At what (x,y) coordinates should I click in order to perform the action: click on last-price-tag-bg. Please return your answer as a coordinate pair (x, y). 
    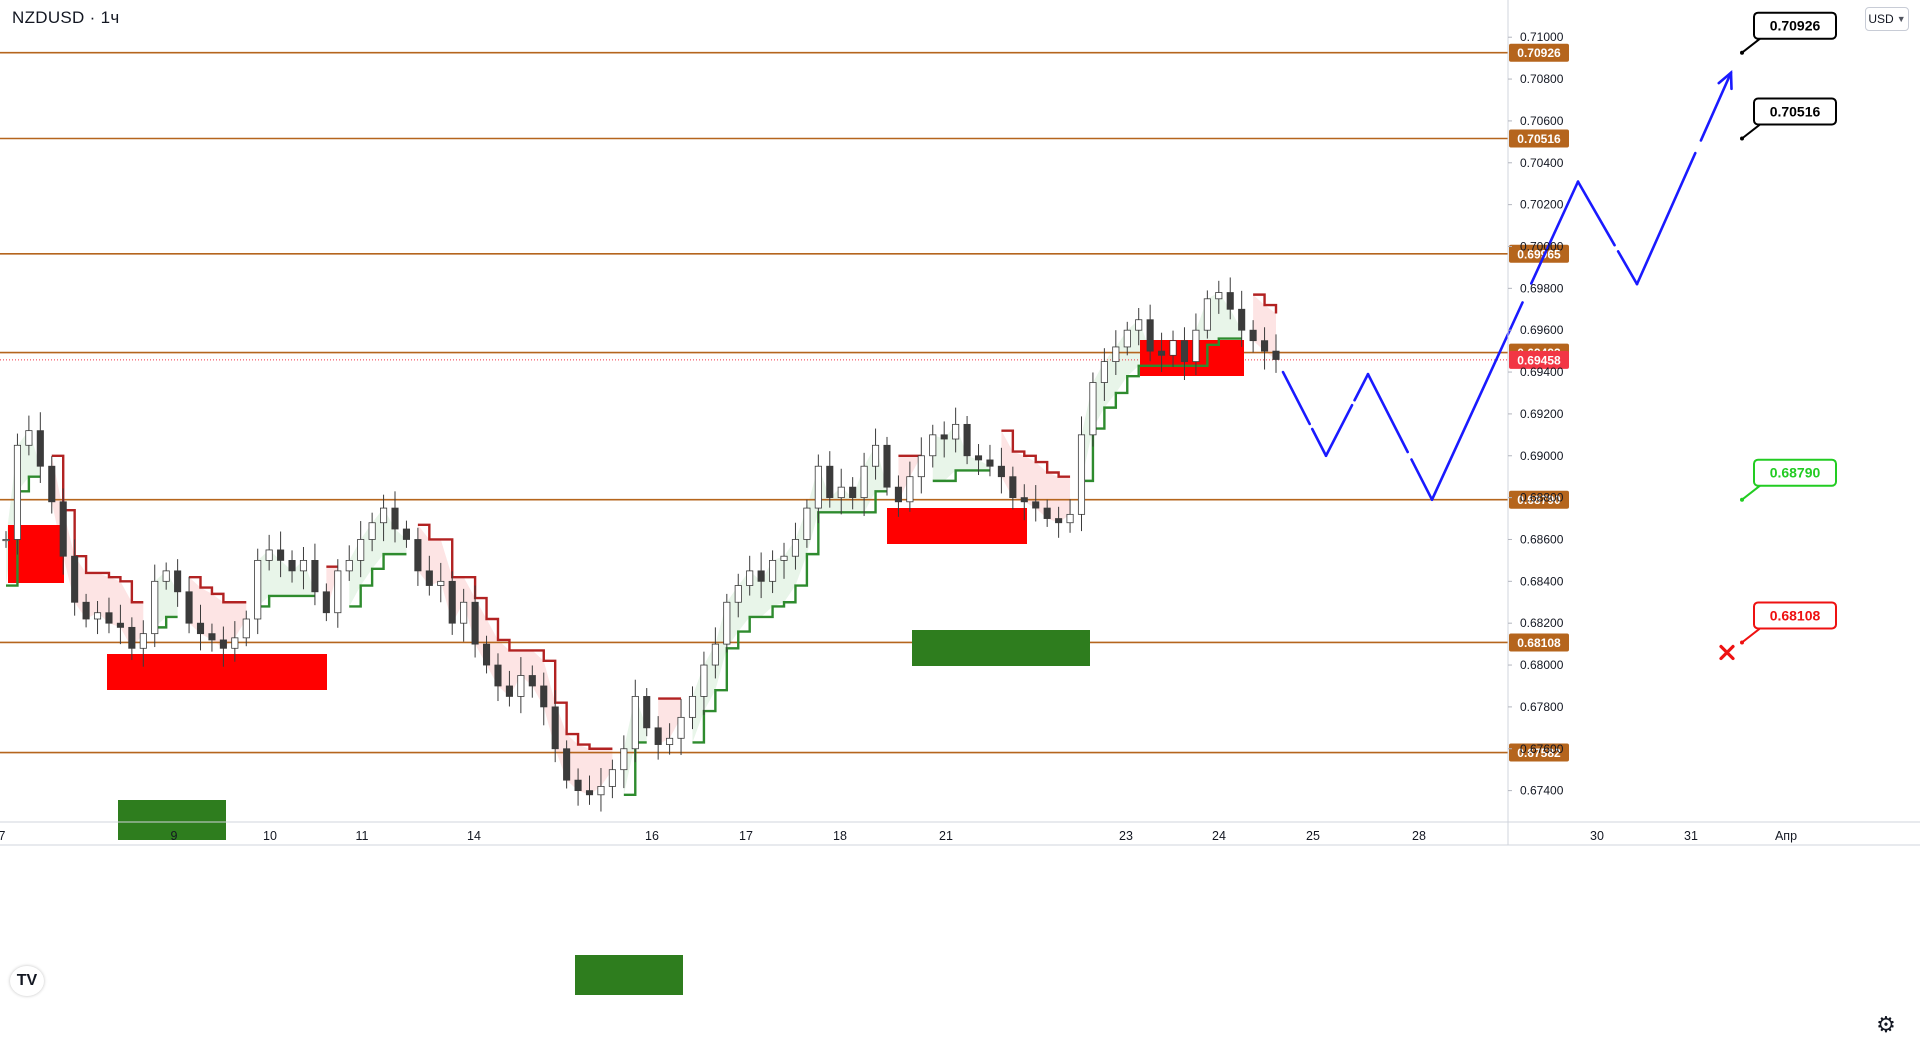
    Looking at the image, I should click on (1539, 359).